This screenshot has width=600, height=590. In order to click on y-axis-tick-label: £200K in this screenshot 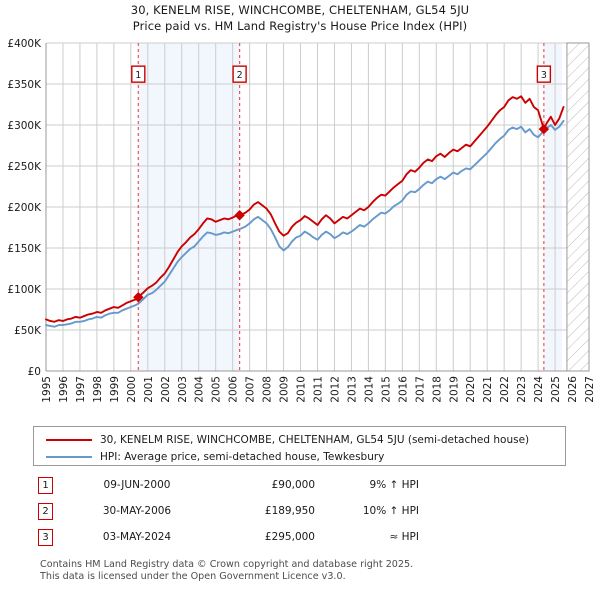, I will do `click(24, 208)`.